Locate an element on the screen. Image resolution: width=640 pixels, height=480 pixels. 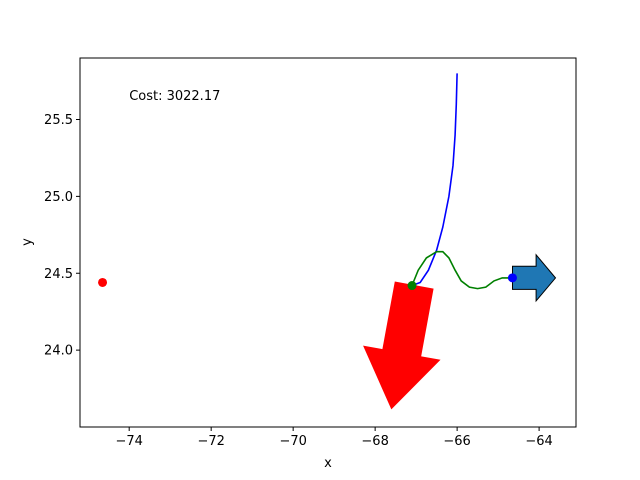
x-tick-label: −66 is located at coordinates (456, 441).